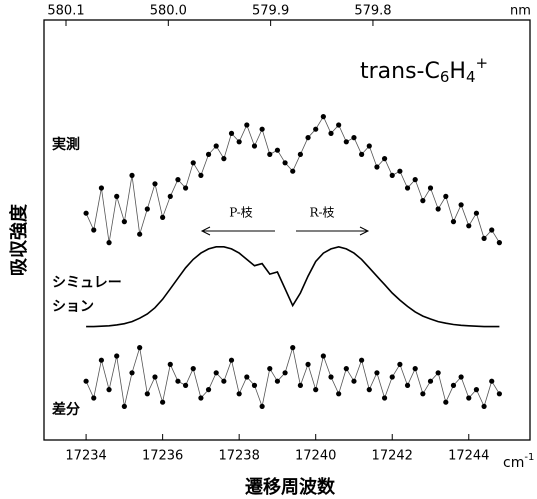 The image size is (537, 499). I want to click on y-axis-label: 吸収強度, so click(19, 239).